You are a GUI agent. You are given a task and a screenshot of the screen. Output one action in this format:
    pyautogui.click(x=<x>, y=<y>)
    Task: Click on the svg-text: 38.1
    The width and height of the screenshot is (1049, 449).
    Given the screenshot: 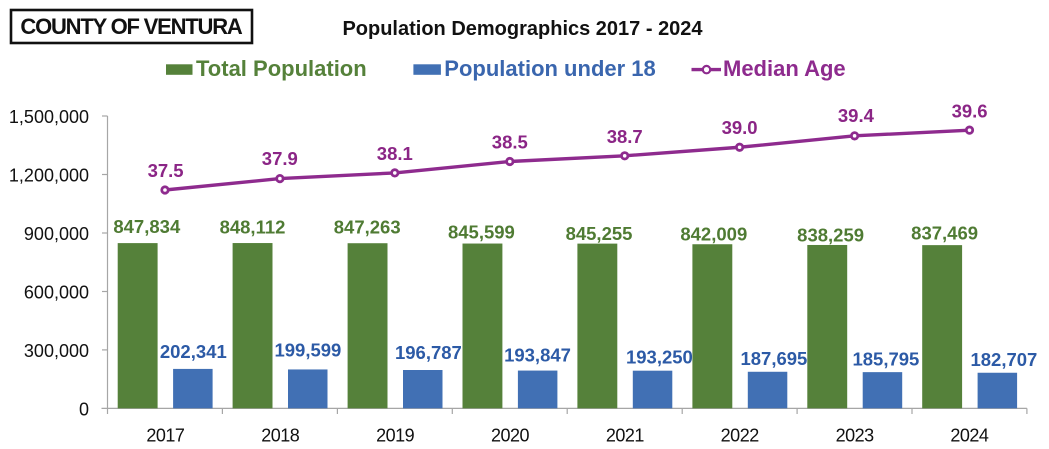 What is the action you would take?
    pyautogui.click(x=395, y=153)
    